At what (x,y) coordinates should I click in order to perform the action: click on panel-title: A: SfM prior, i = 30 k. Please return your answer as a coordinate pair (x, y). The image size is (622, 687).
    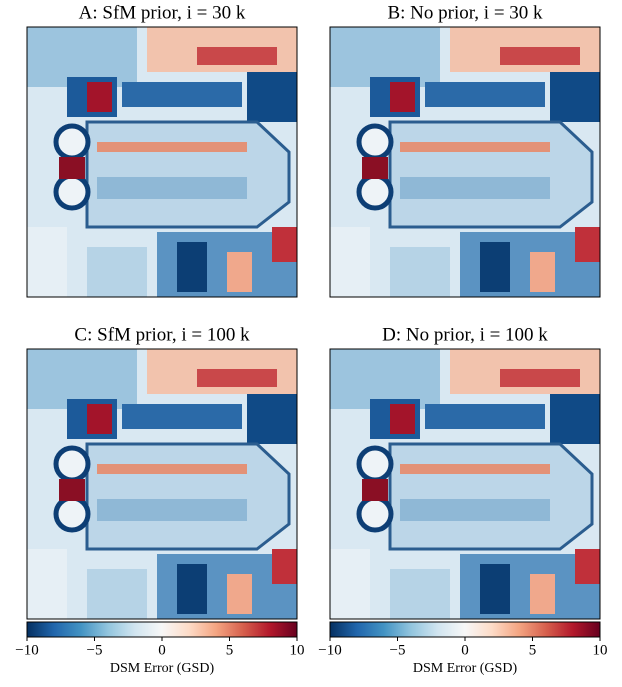
    Looking at the image, I should click on (162, 12).